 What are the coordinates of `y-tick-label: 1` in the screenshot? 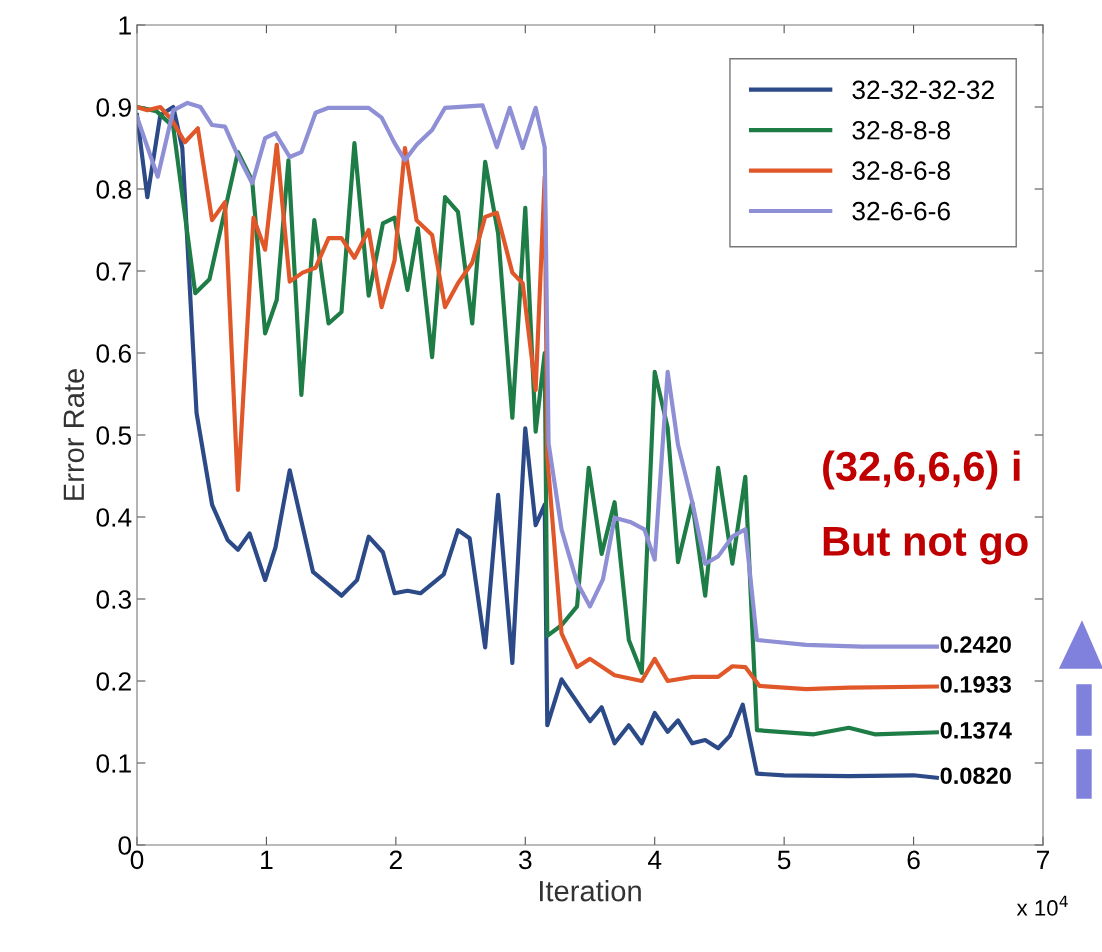 It's located at (125, 25).